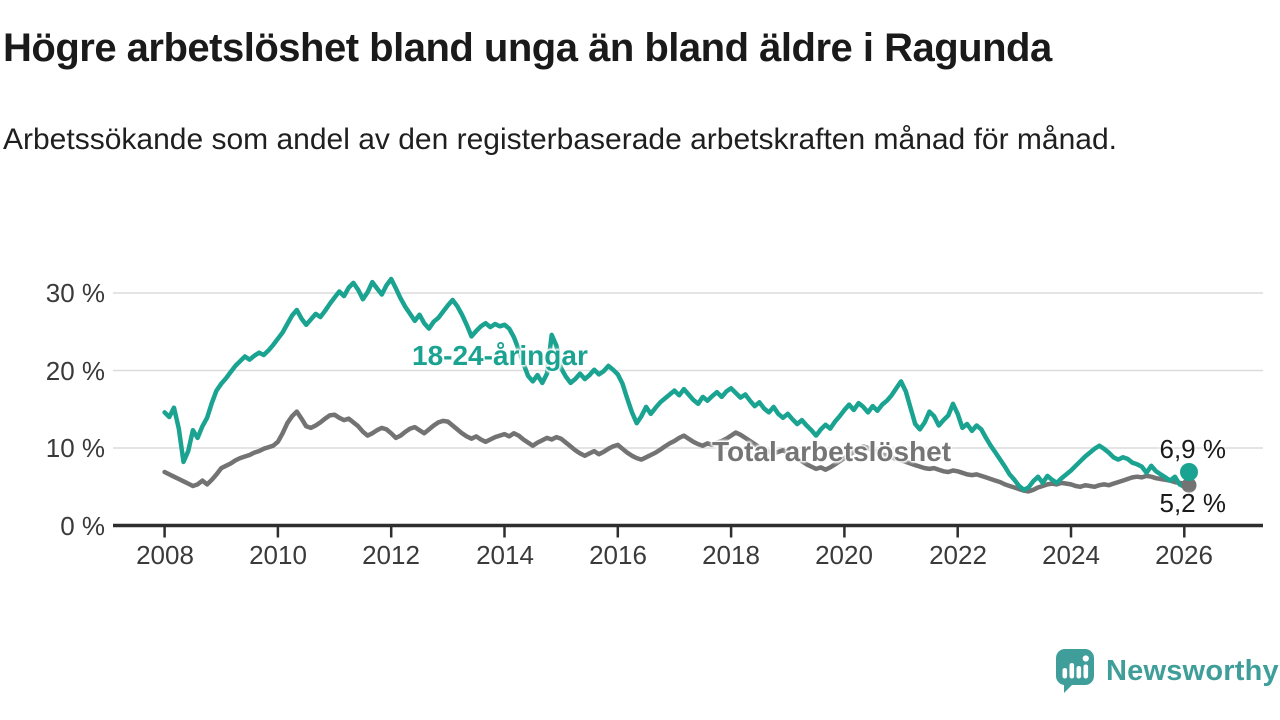  I want to click on newsworthy-logo: Newsworthy, so click(1166, 671).